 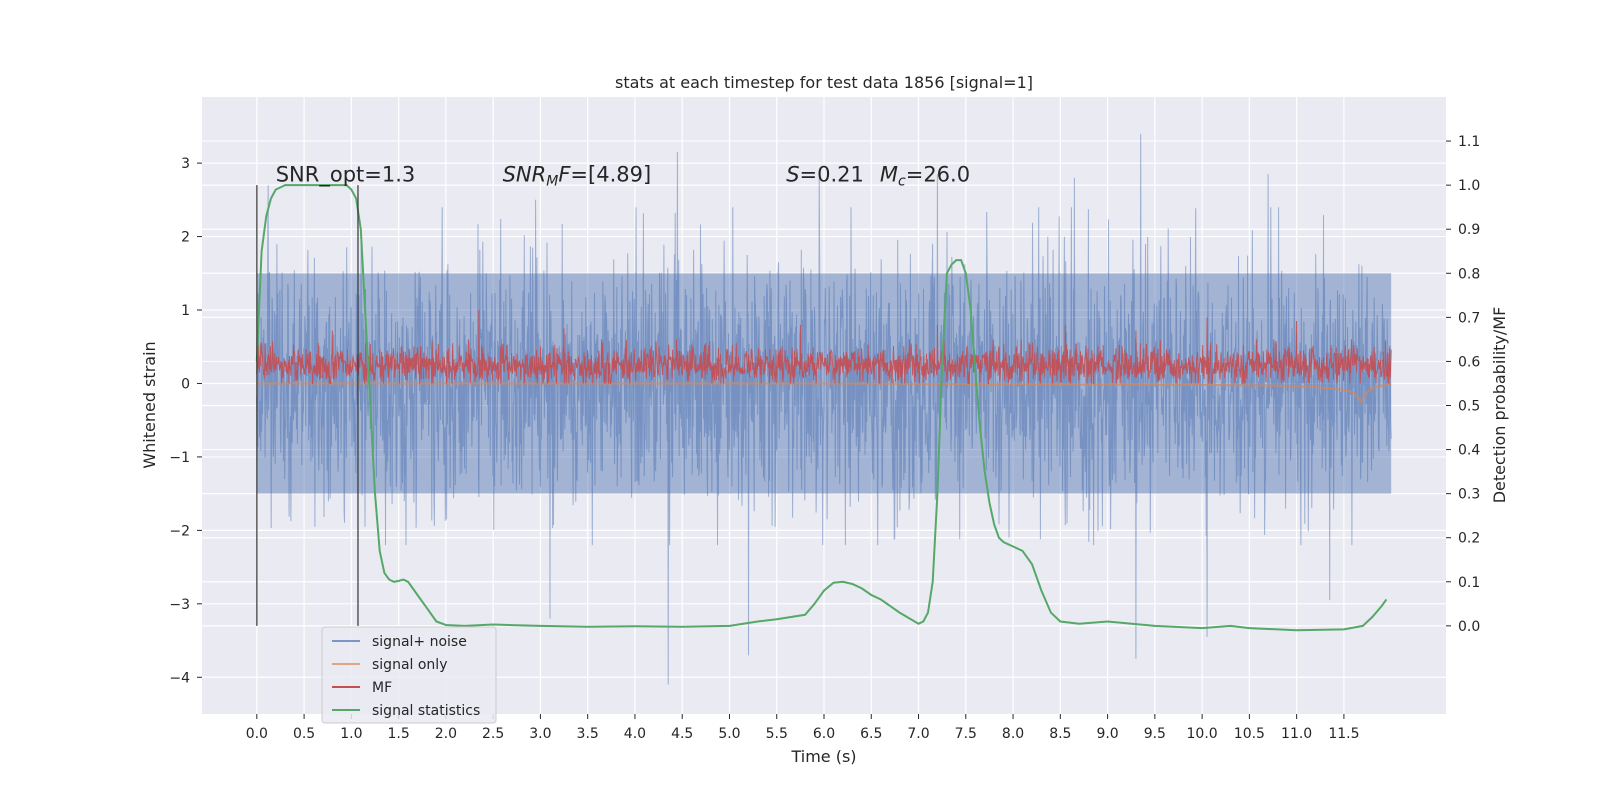 I want to click on x-tick-label: 11.0, so click(x=1296, y=734).